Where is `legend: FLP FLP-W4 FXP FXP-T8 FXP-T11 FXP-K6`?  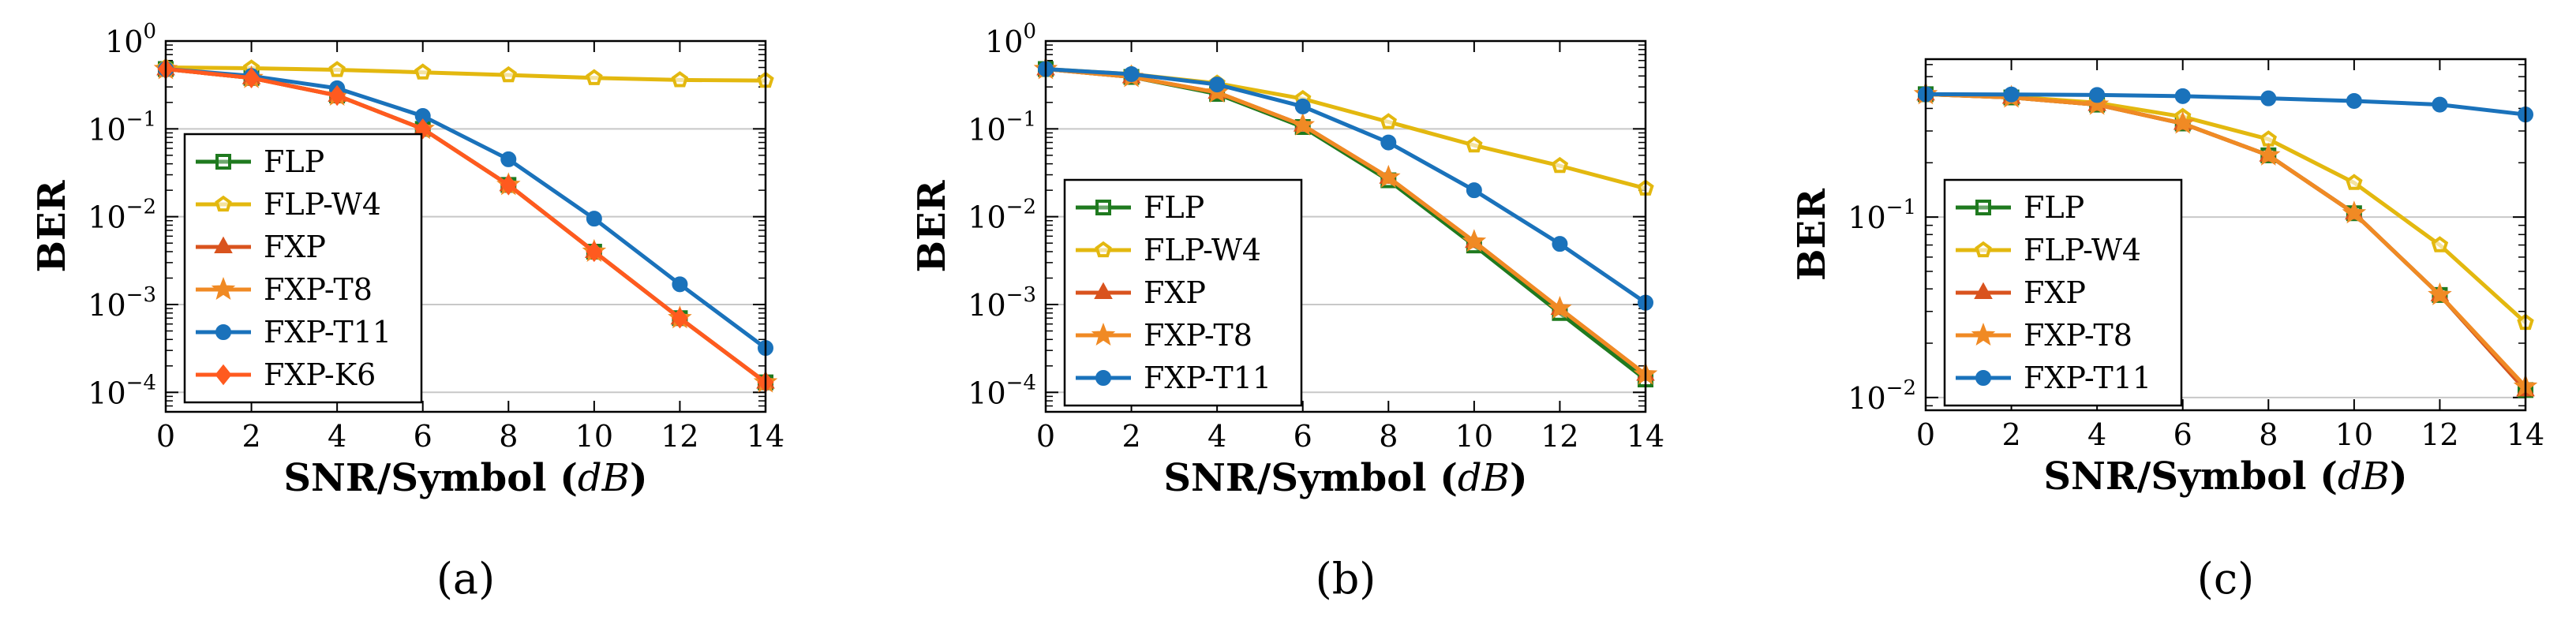
legend: FLP FLP-W4 FXP FXP-T8 FXP-T11 FXP-K6 is located at coordinates (303, 268).